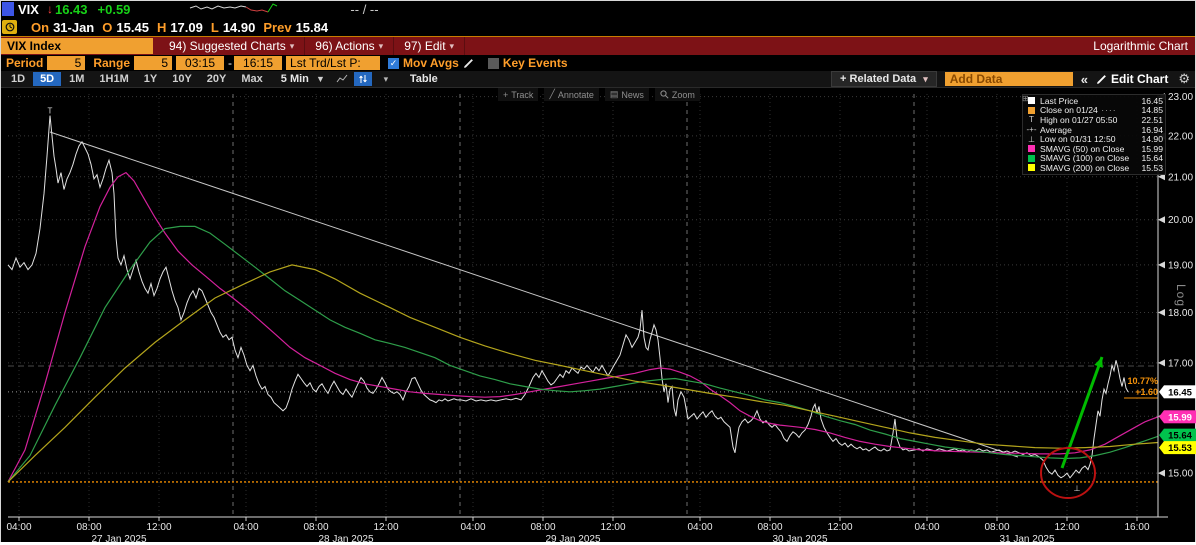  Describe the element at coordinates (1082, 412) in the screenshot. I see `up-arrow-annotation` at that location.